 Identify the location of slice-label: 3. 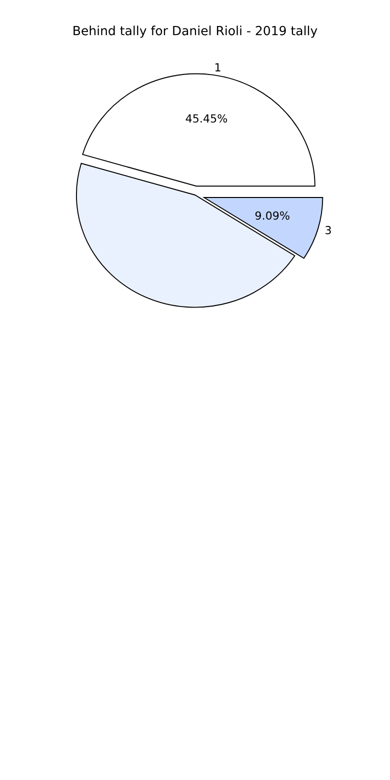
(328, 230).